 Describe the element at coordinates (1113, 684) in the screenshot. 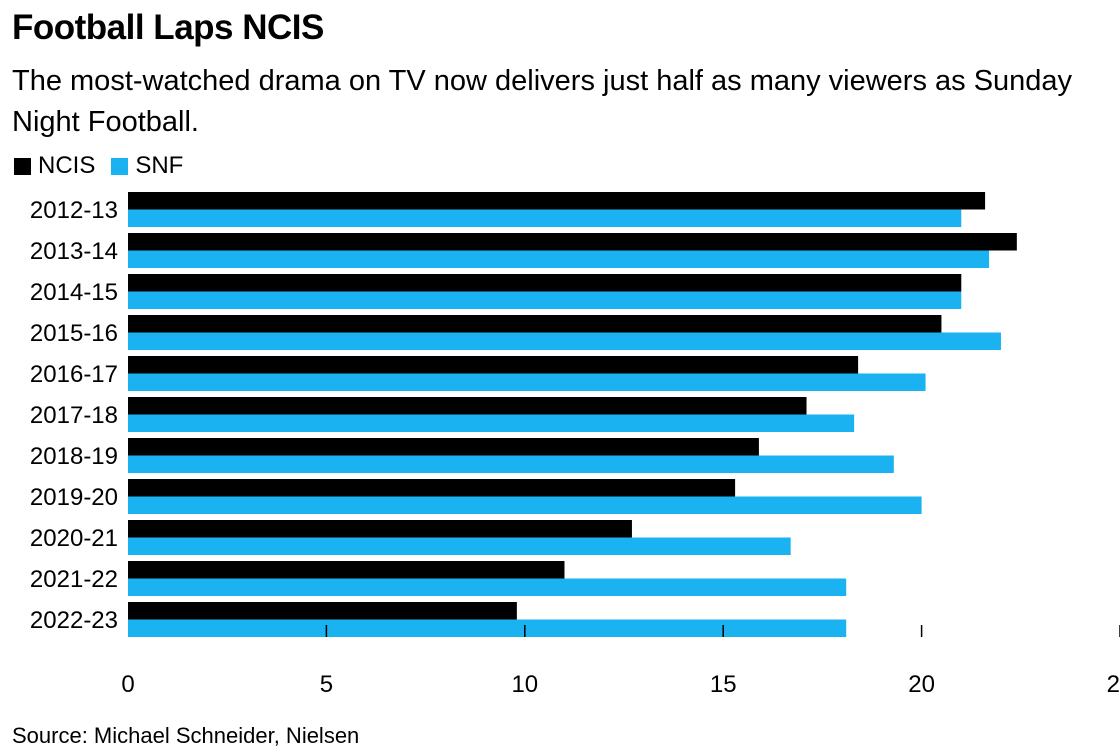

I see `x-tick-label-25: 25` at that location.